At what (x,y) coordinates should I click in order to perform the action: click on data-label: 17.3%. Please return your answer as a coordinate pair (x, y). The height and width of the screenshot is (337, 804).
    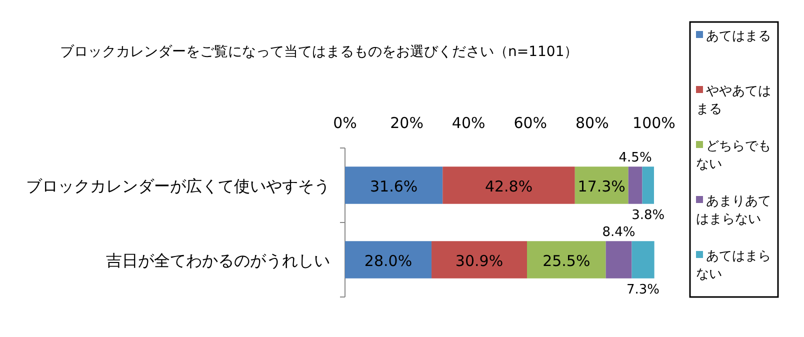
    Looking at the image, I should click on (602, 186).